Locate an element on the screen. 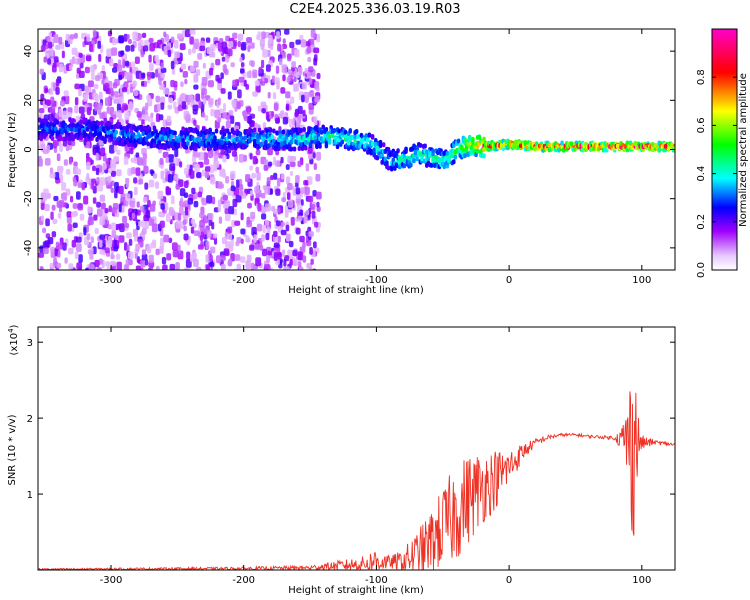  snr-ytick-label: 3 is located at coordinates (30, 343).